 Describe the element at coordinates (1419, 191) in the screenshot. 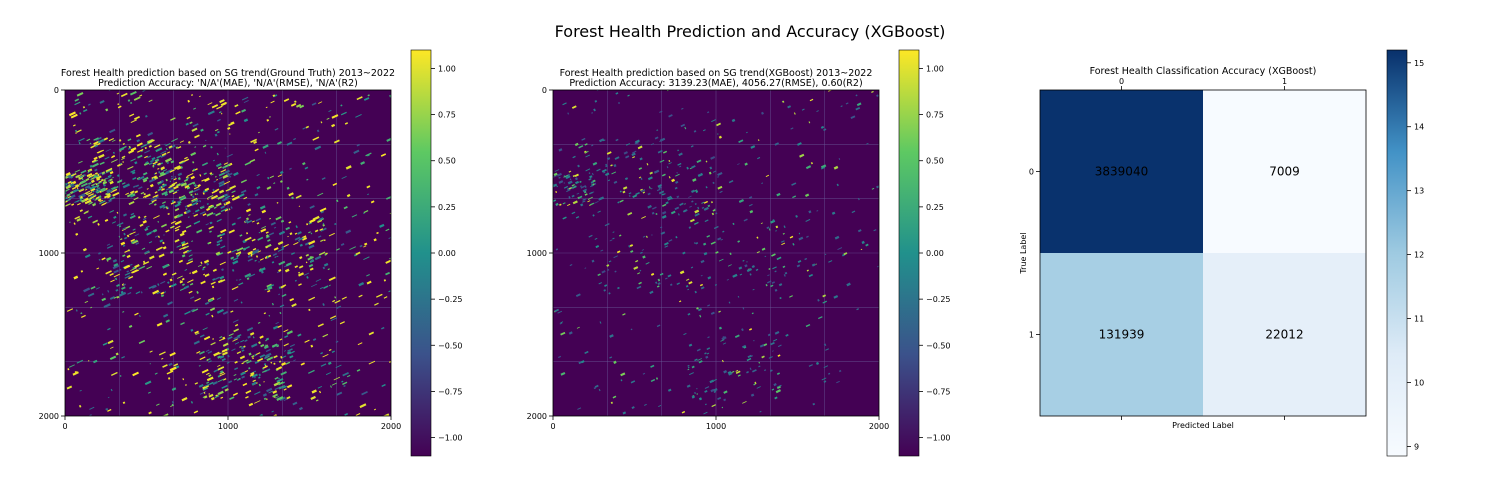

I see `colorbar-tick-label: 13` at that location.